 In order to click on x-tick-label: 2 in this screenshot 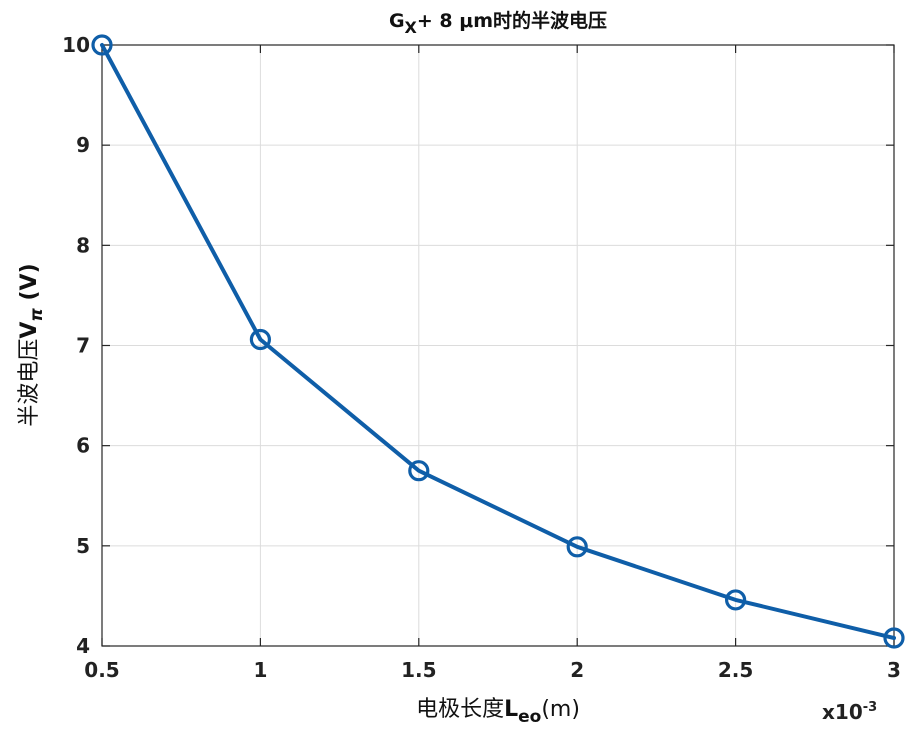, I will do `click(577, 670)`.